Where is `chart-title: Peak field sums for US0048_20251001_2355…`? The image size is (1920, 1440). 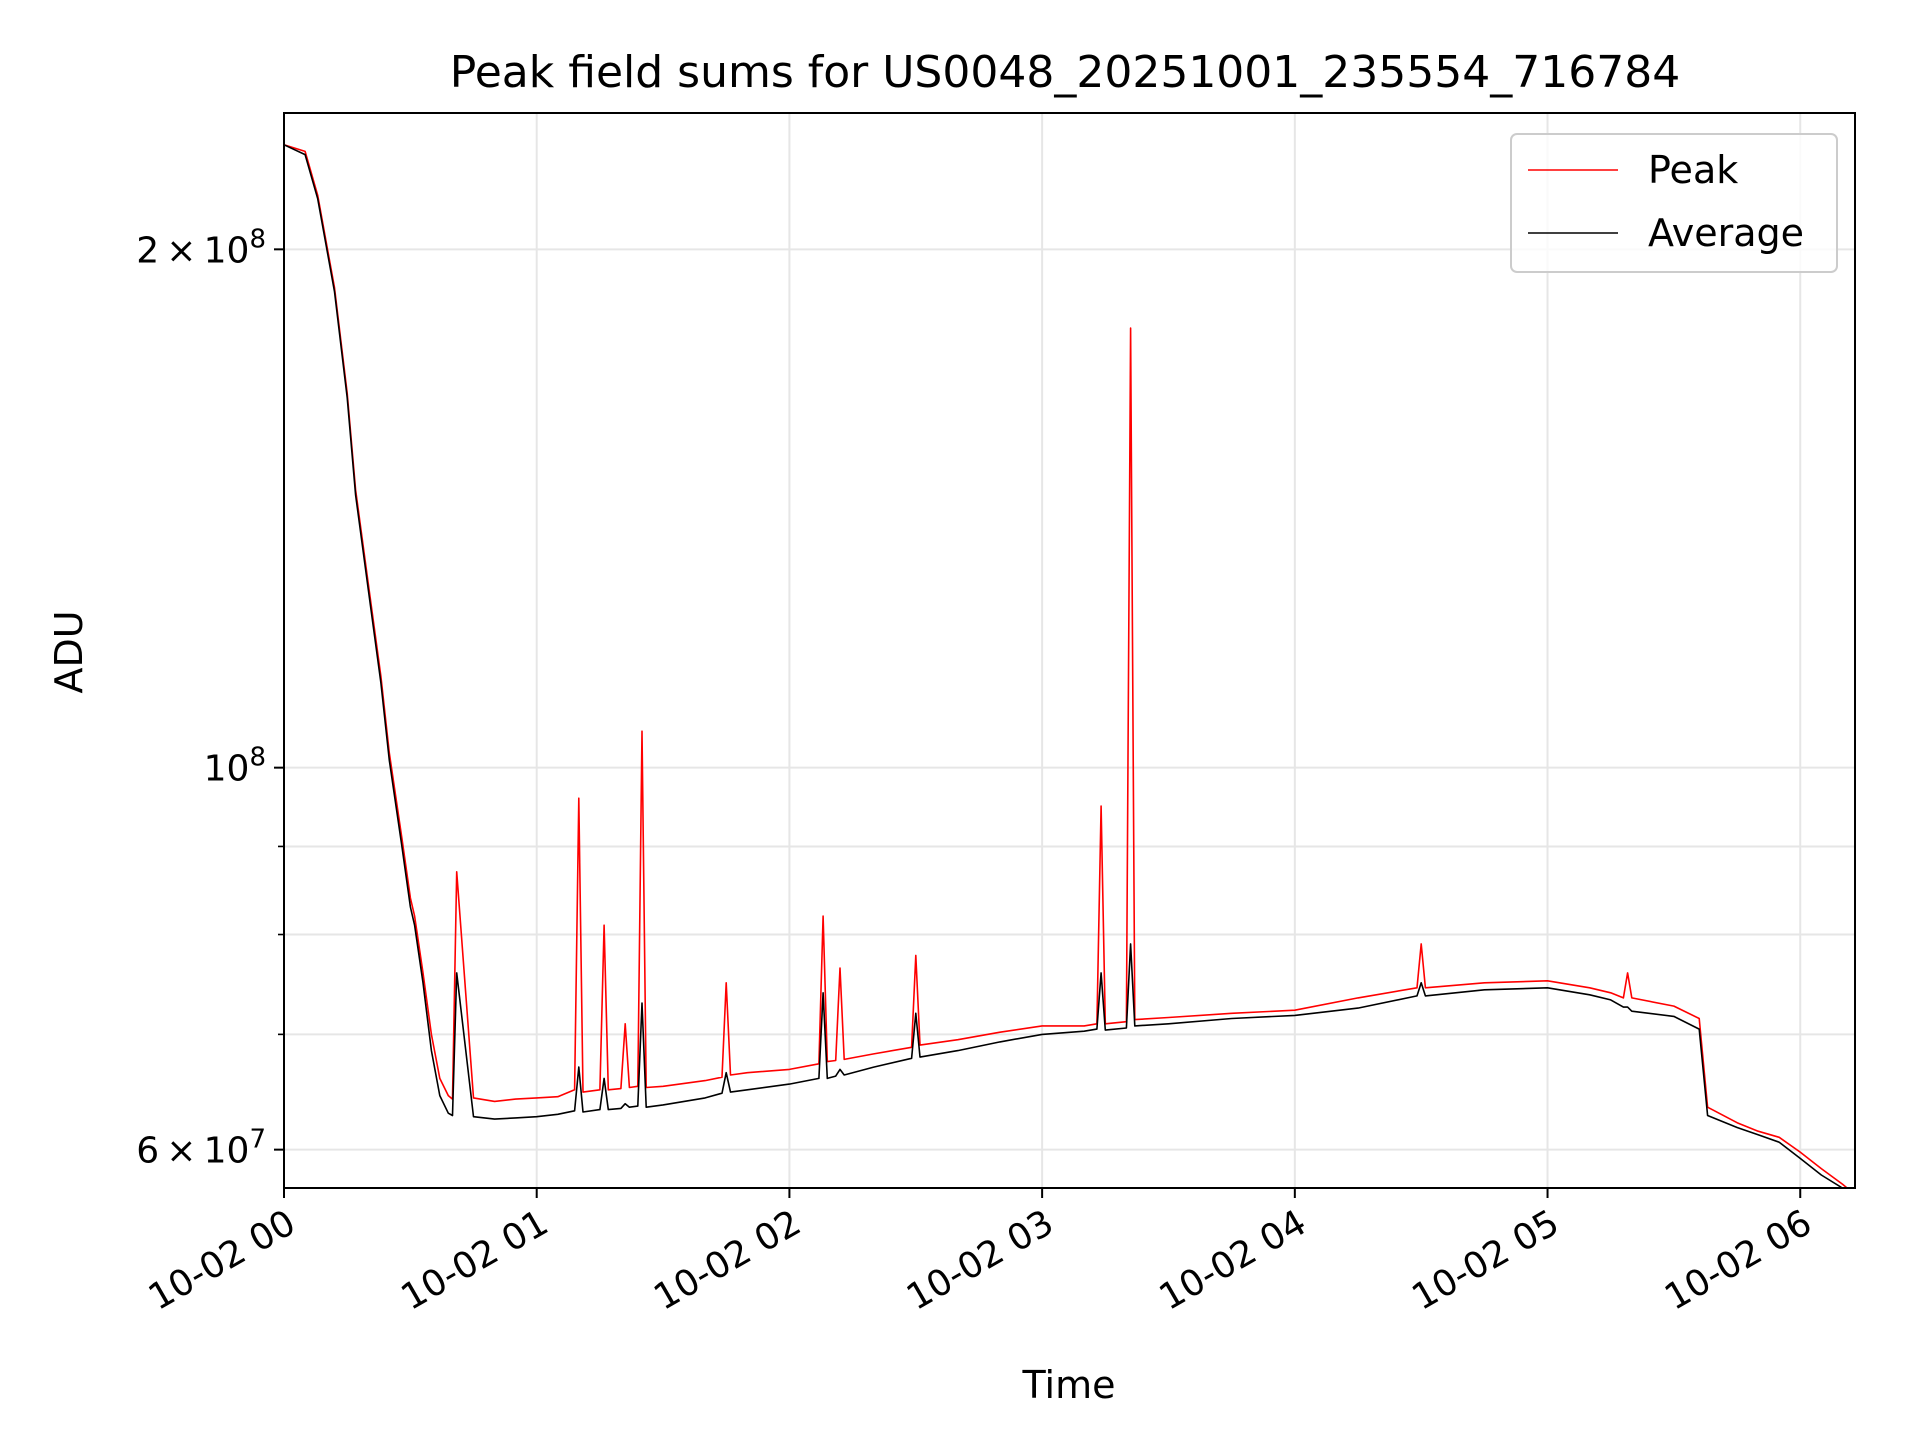
chart-title: Peak field sums for US0048_20251001_2355… is located at coordinates (1065, 72).